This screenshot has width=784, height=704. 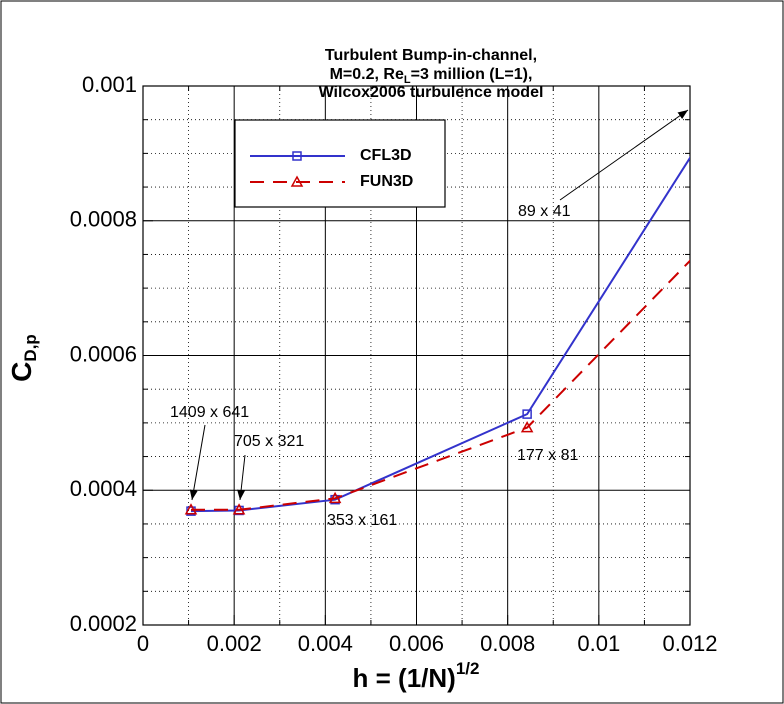 I want to click on annotation: 1409 x 641, so click(x=209, y=412).